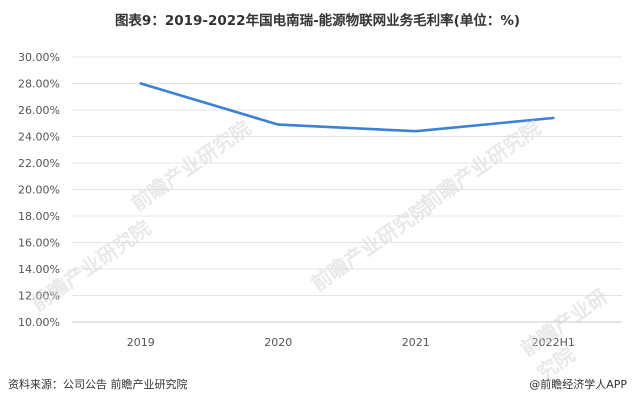  I want to click on y-tick-label: 12.00%, so click(39, 296).